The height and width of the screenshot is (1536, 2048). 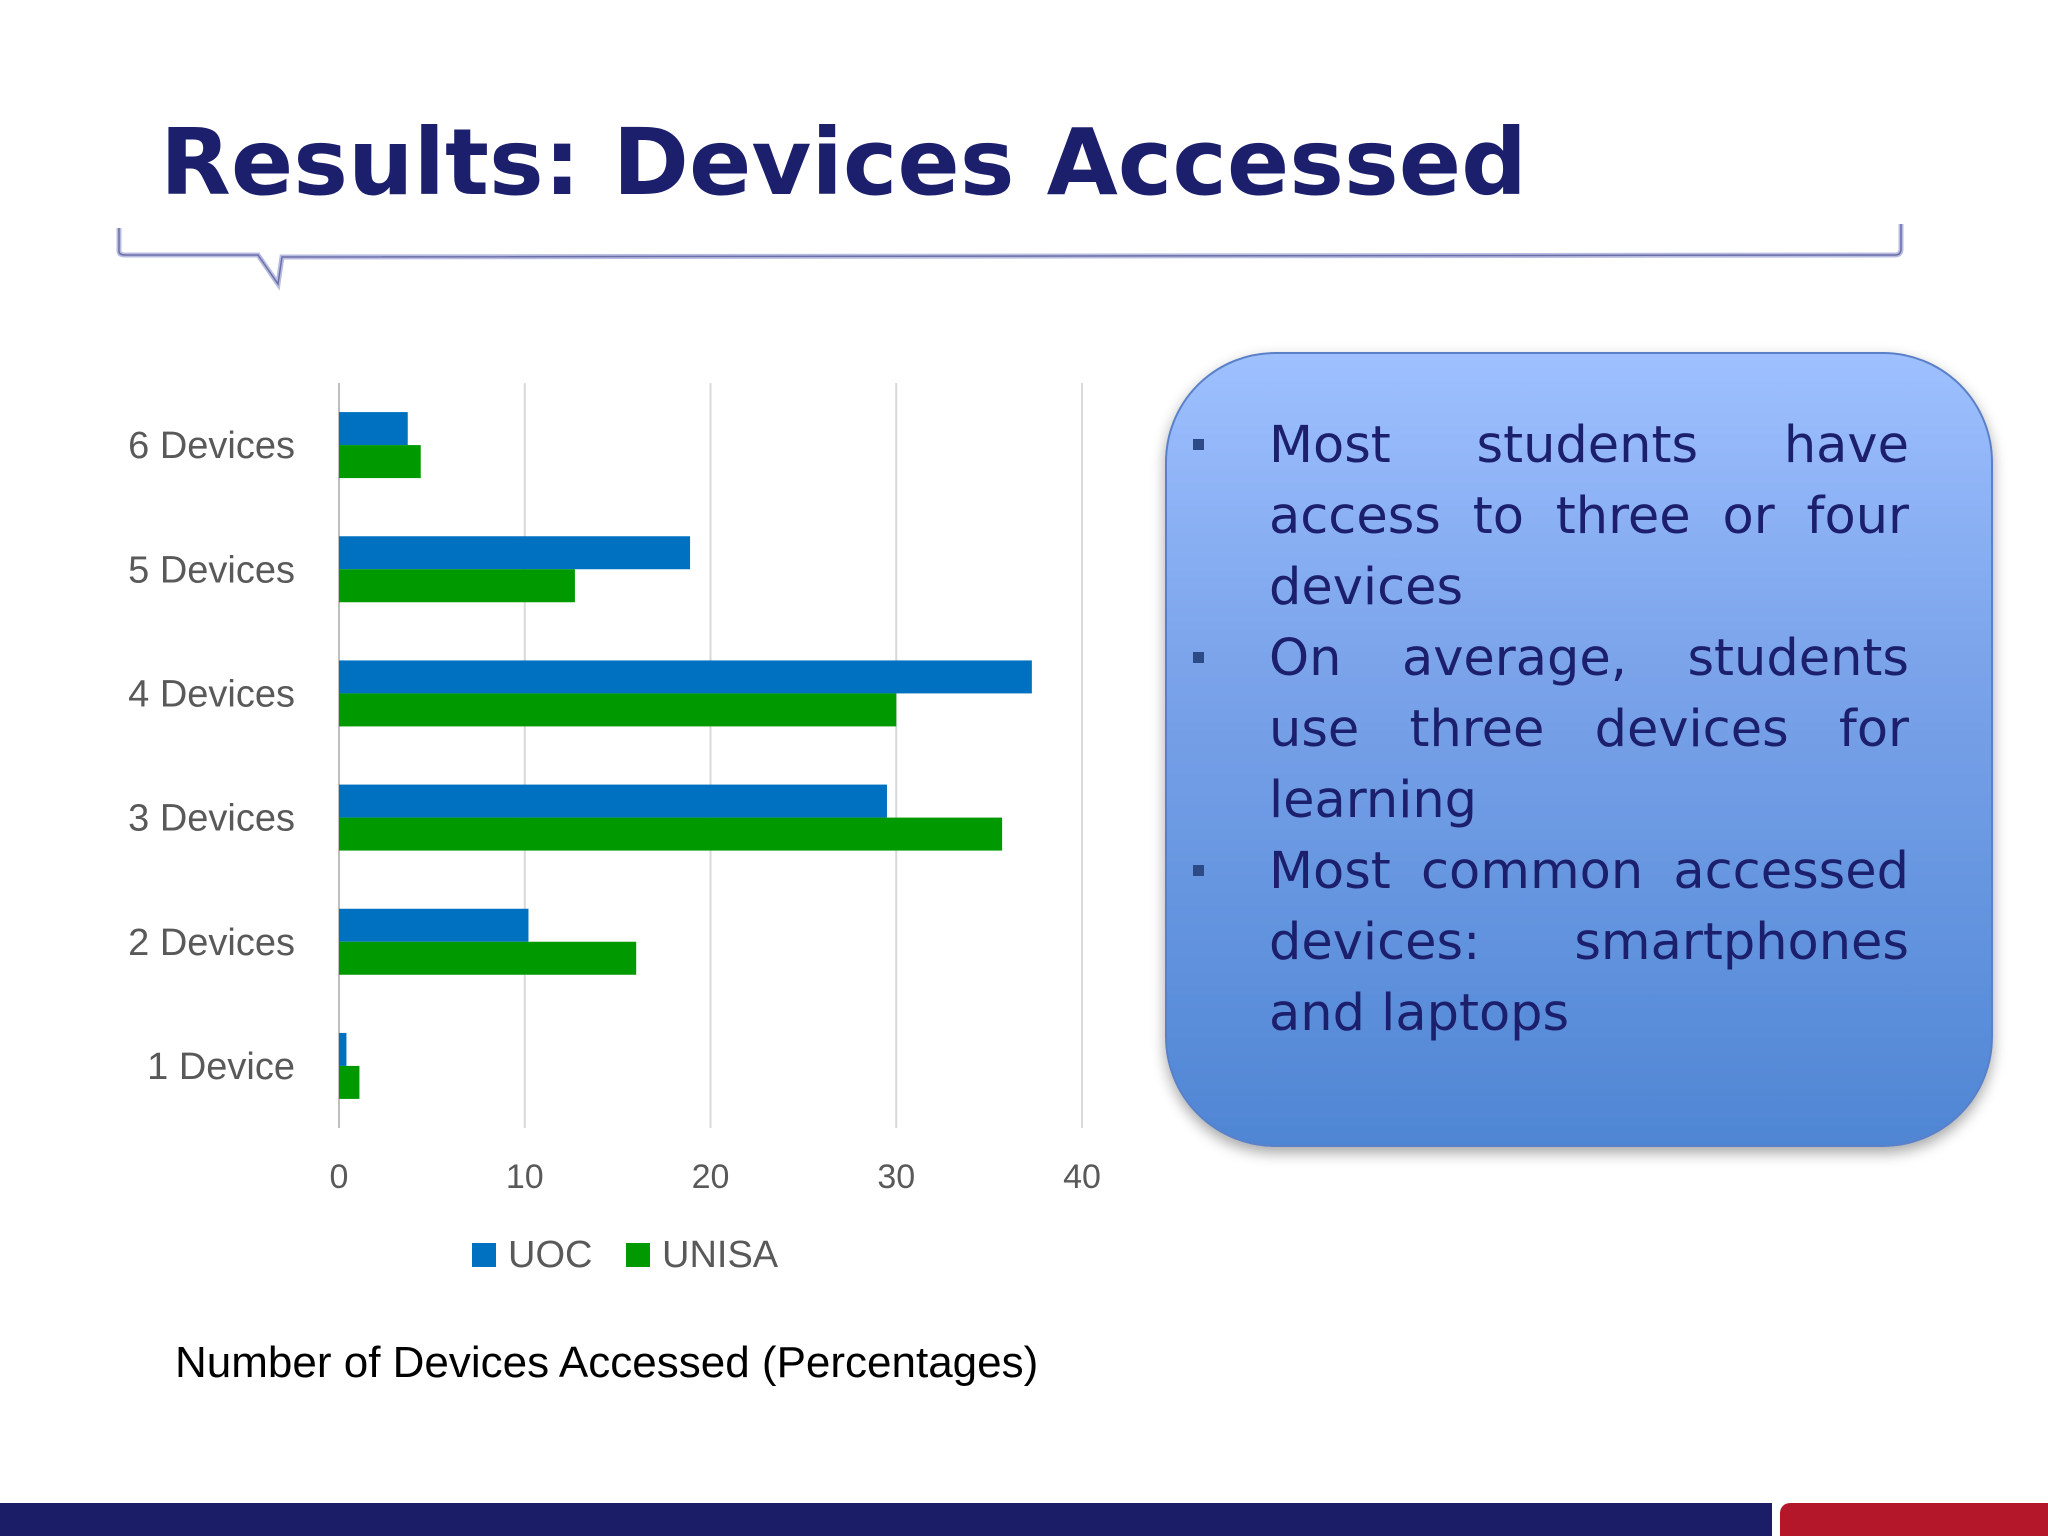 What do you see at coordinates (221, 1067) in the screenshot?
I see `category-label: 1 Device` at bounding box center [221, 1067].